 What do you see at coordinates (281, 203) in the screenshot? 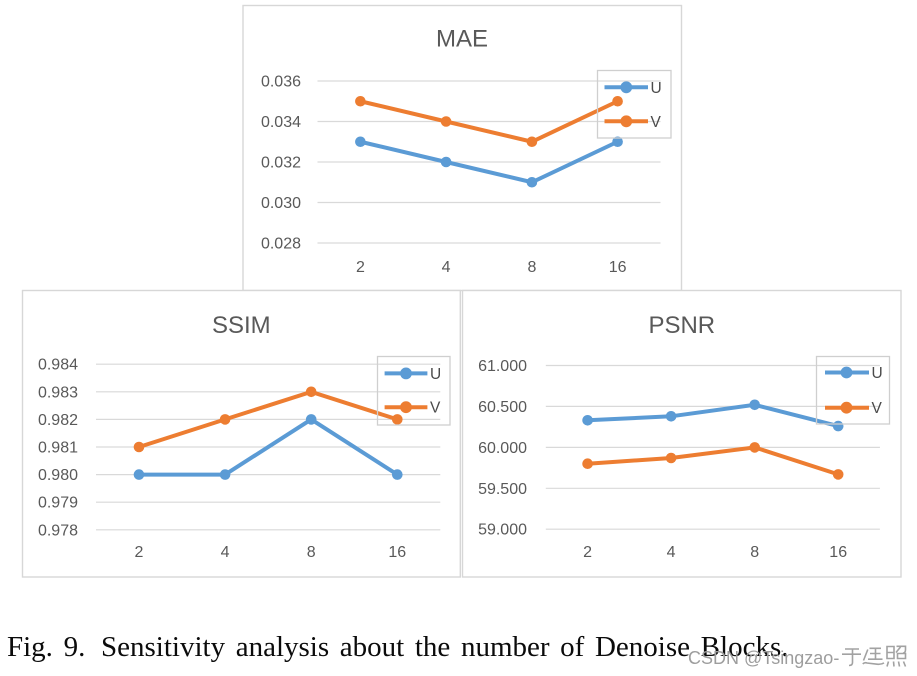
I see `svg-text: 0.030` at bounding box center [281, 203].